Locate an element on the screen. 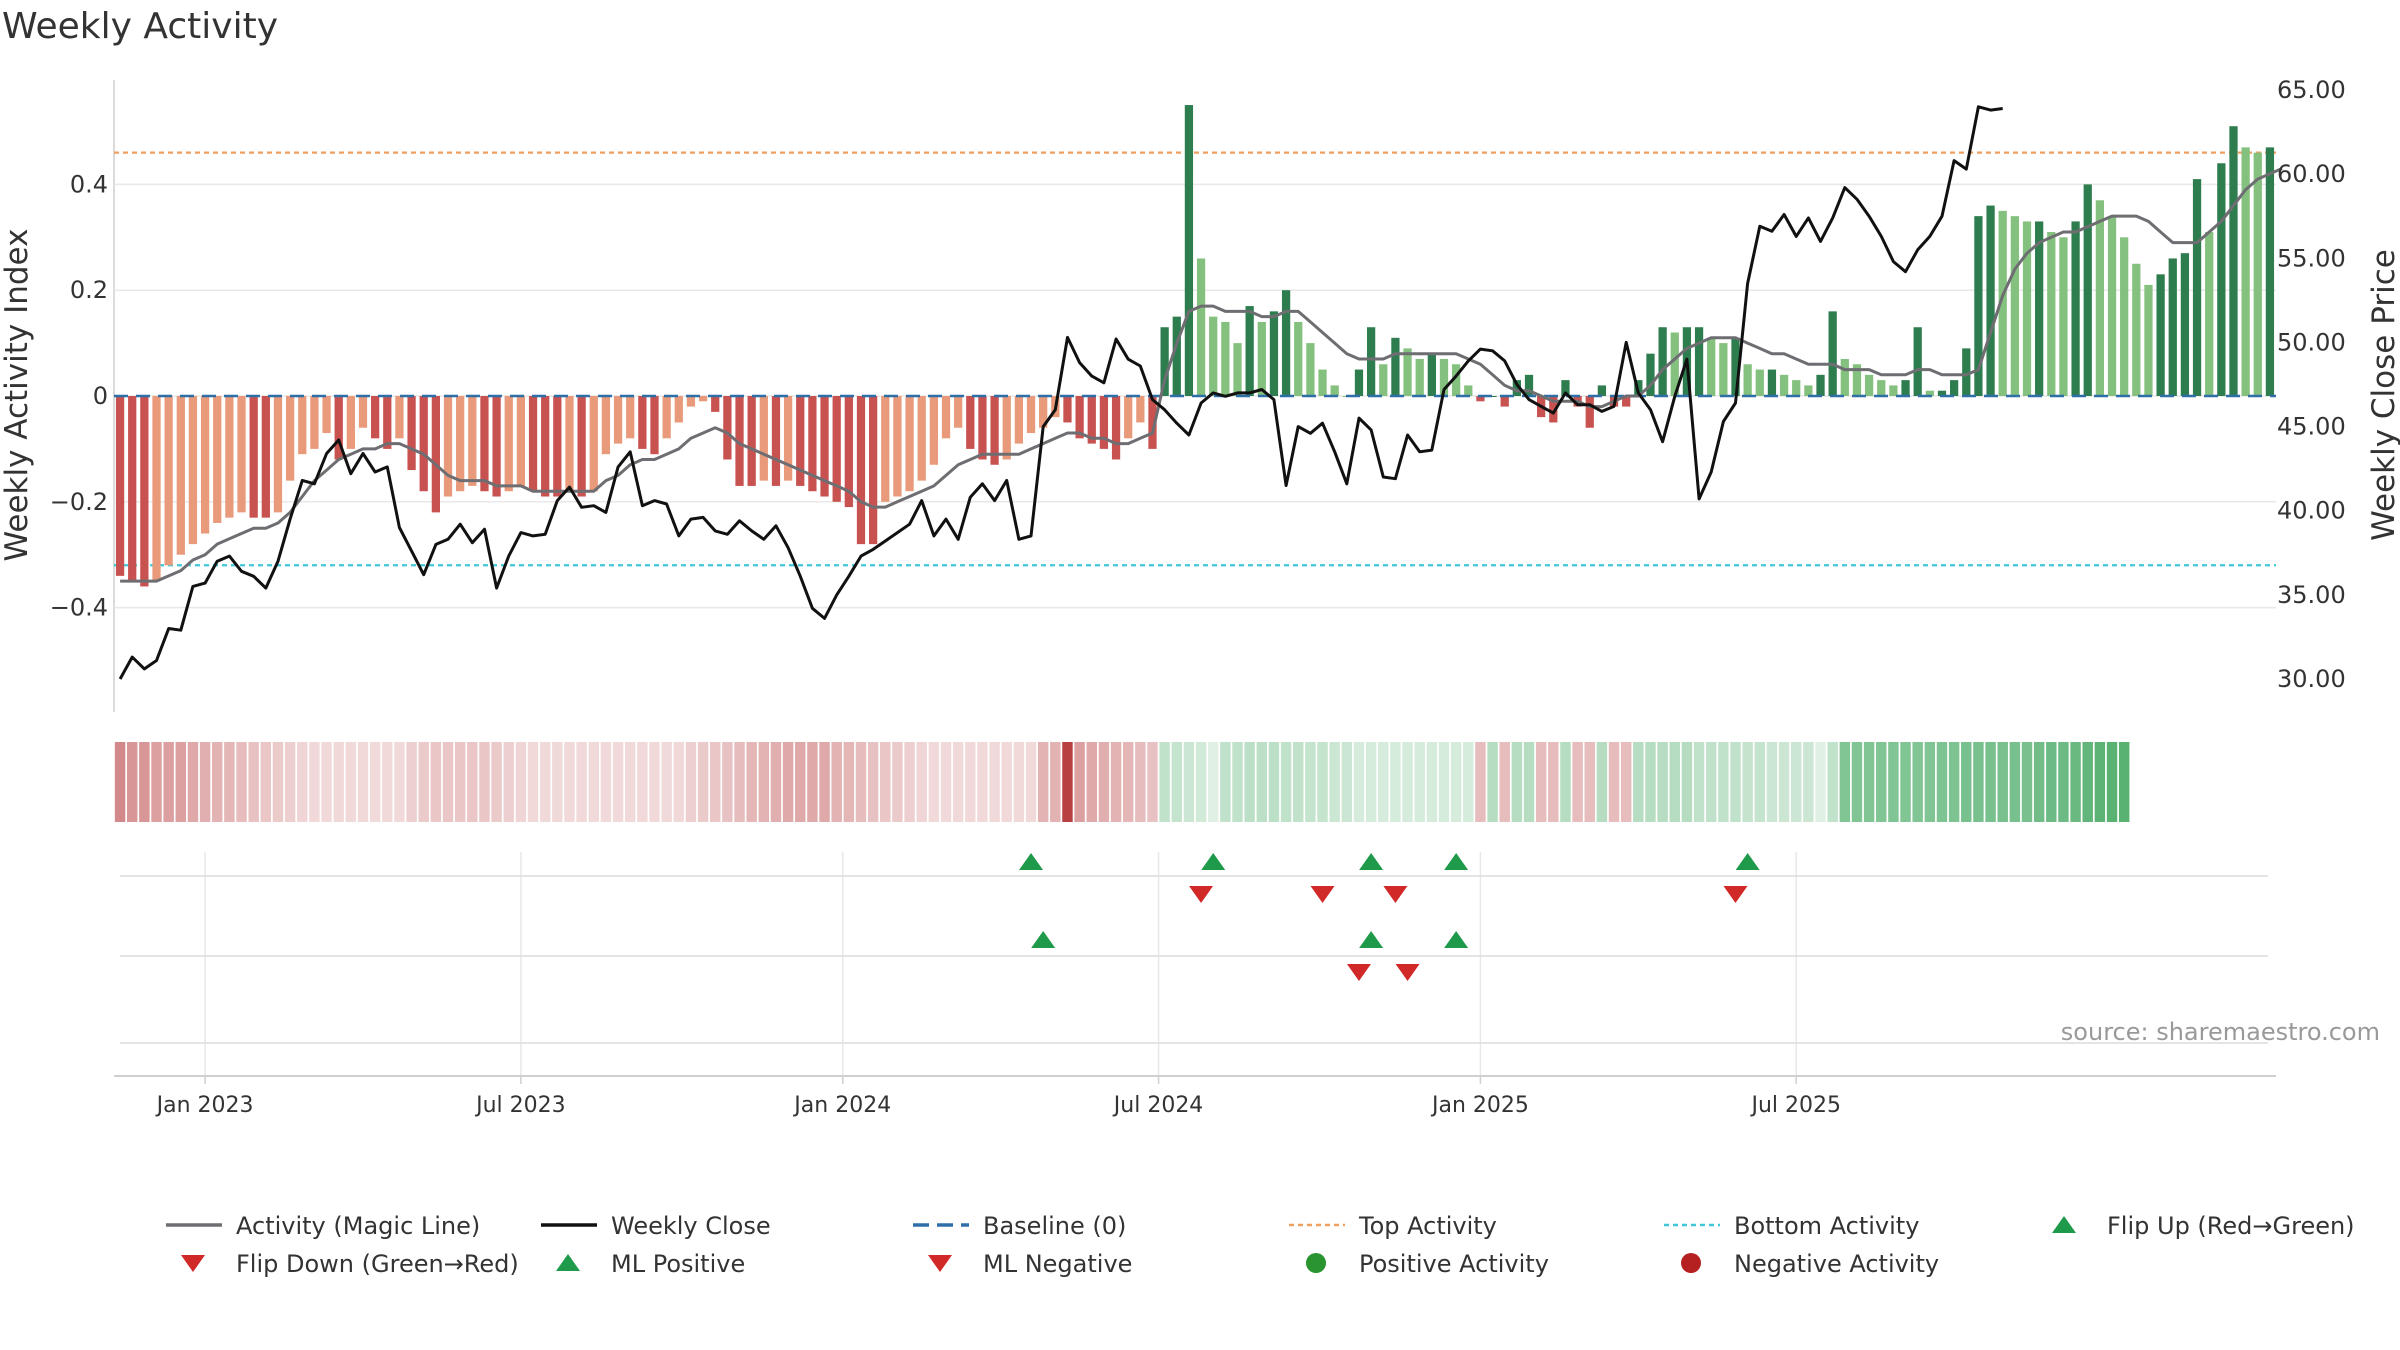  x-tick-label: Jul 2023 is located at coordinates (520, 1105).